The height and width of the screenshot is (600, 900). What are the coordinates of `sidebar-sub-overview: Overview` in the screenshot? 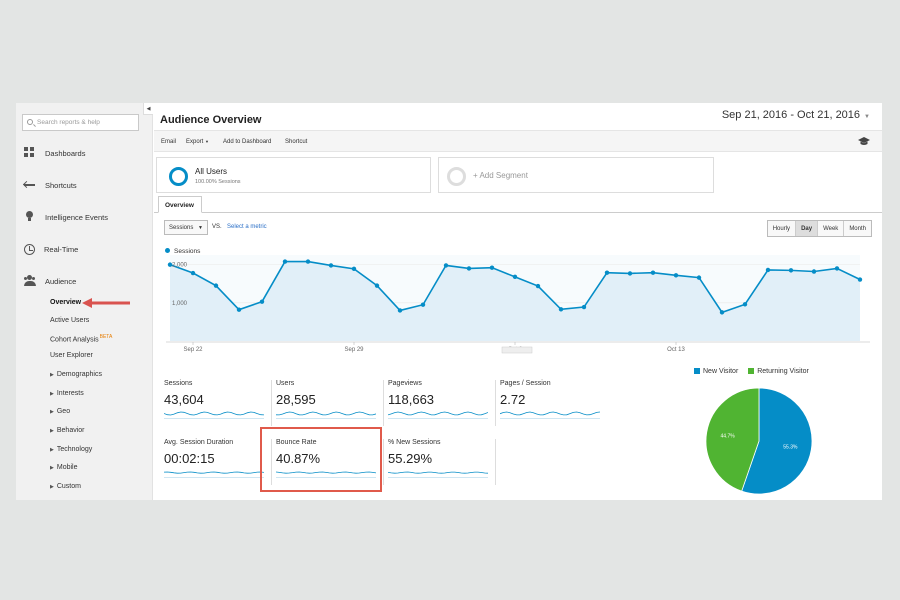 It's located at (66, 302).